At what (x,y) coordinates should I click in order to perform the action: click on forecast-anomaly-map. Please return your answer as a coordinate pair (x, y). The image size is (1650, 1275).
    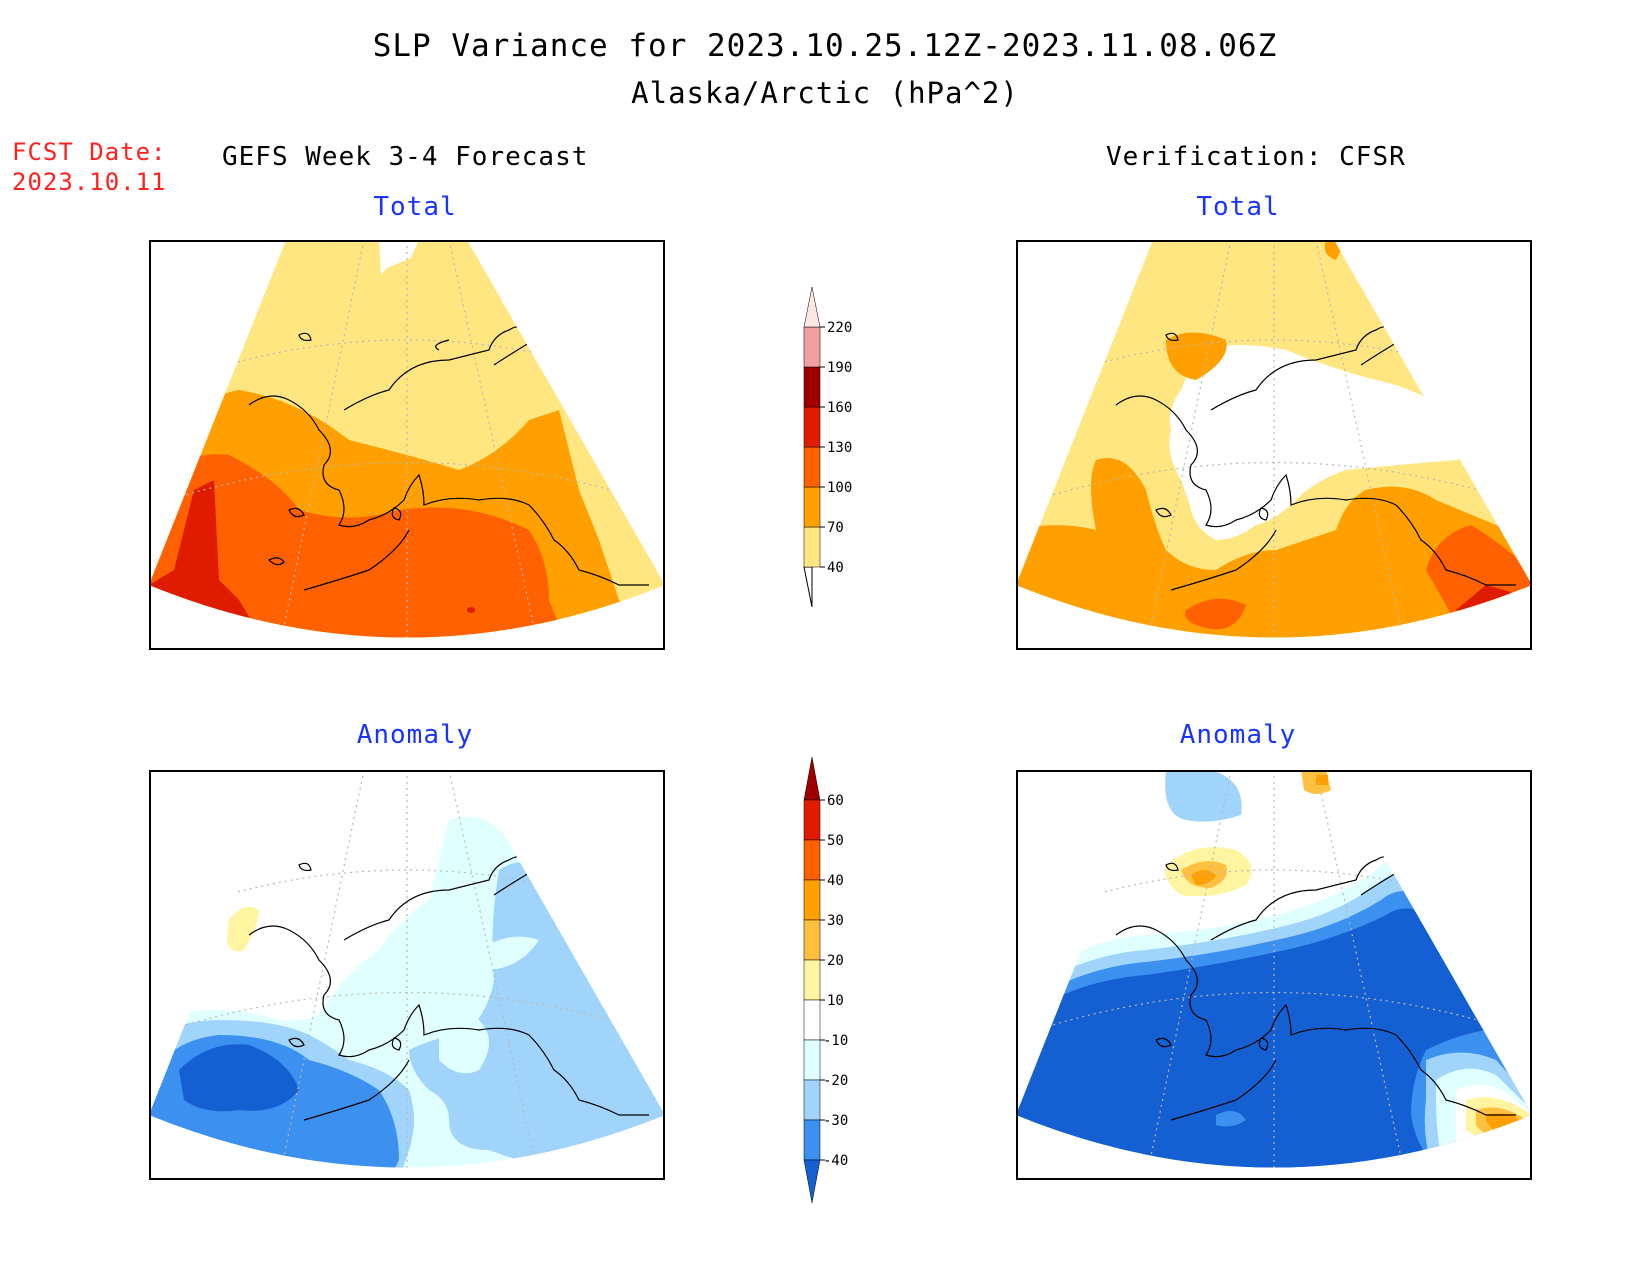
    Looking at the image, I should click on (407, 975).